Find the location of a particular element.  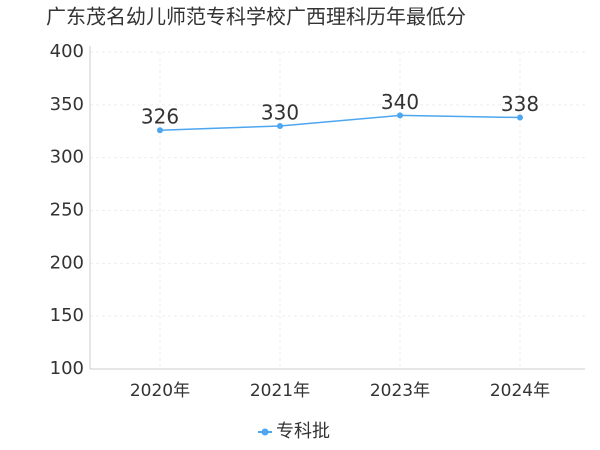

x-tick-label: 2021年 is located at coordinates (280, 391).